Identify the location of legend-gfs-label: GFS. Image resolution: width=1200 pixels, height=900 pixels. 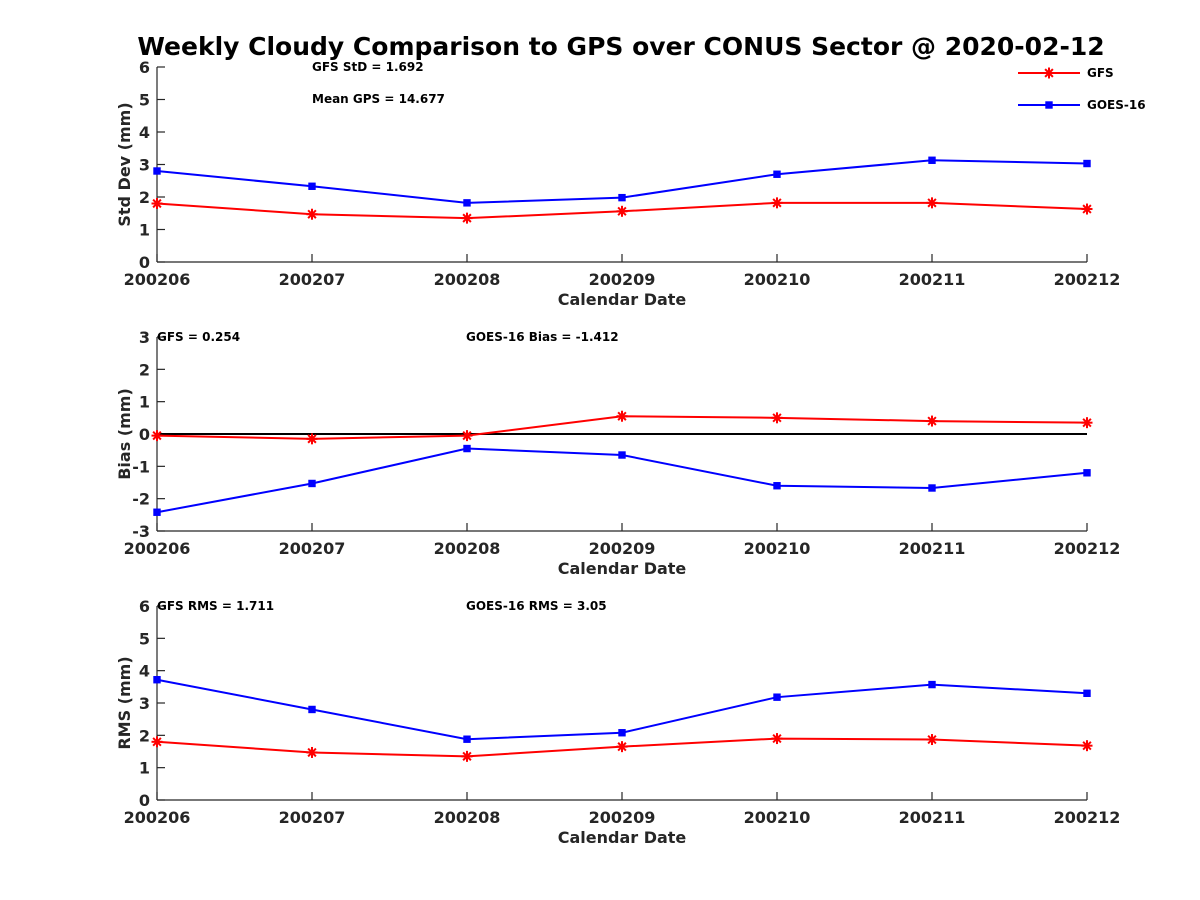
(1100, 73).